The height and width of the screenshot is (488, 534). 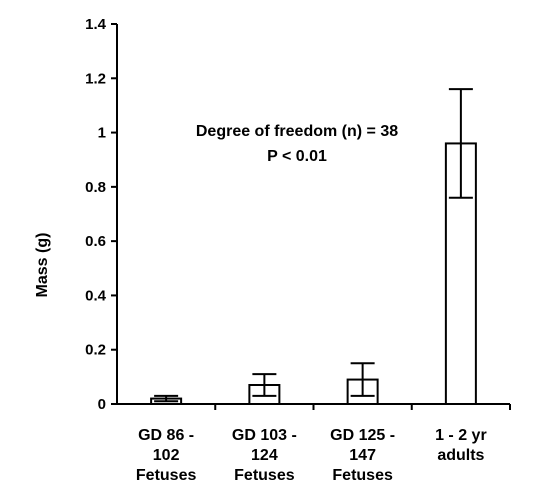 I want to click on x-tick-label: GD 86 - 102 Fetuses, so click(x=166, y=455).